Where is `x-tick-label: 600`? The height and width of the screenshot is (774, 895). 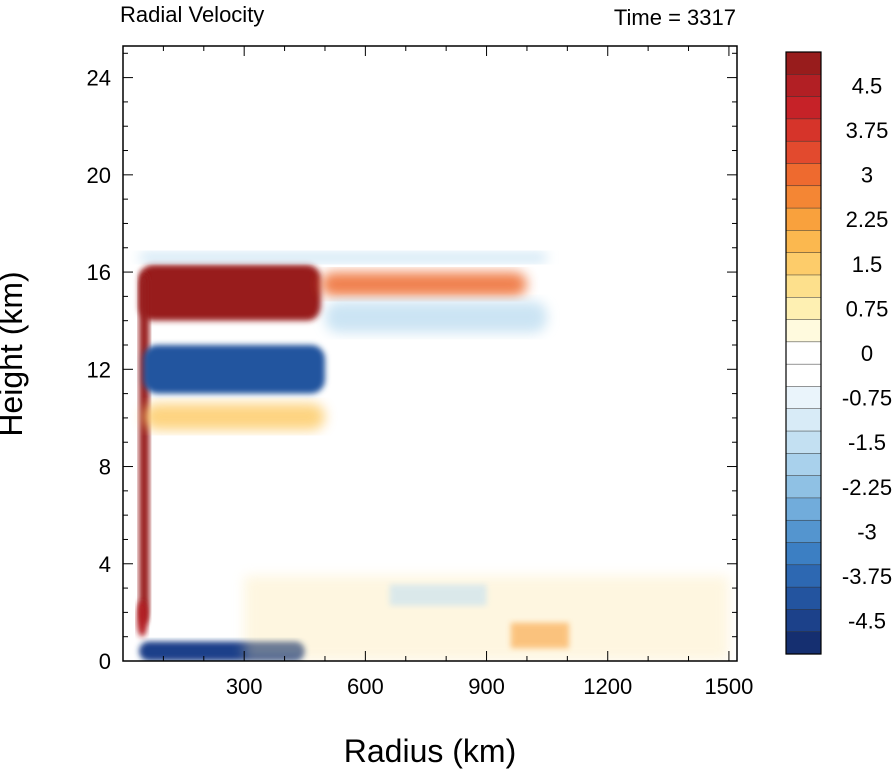
x-tick-label: 600 is located at coordinates (365, 686).